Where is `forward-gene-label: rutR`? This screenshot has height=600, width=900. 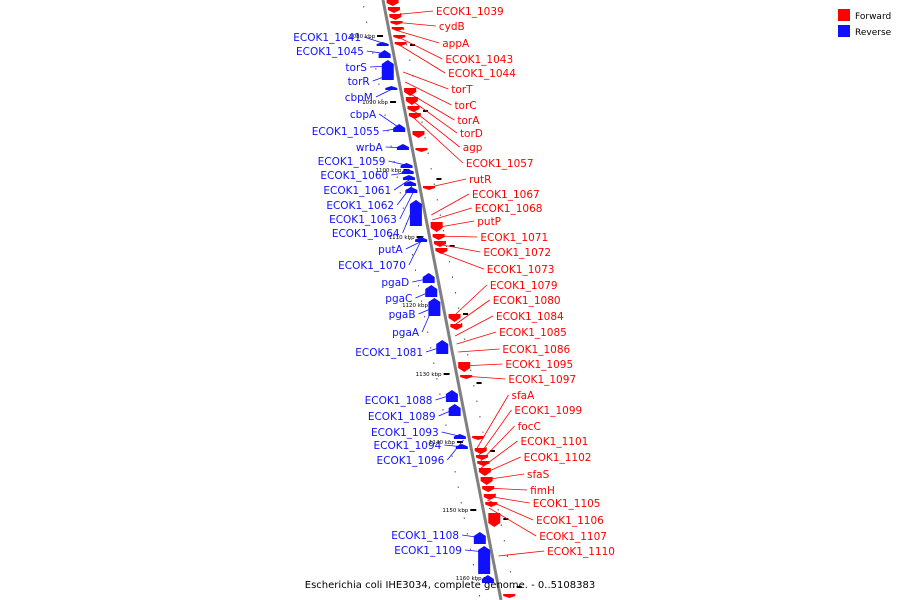
forward-gene-label: rutR is located at coordinates (480, 180).